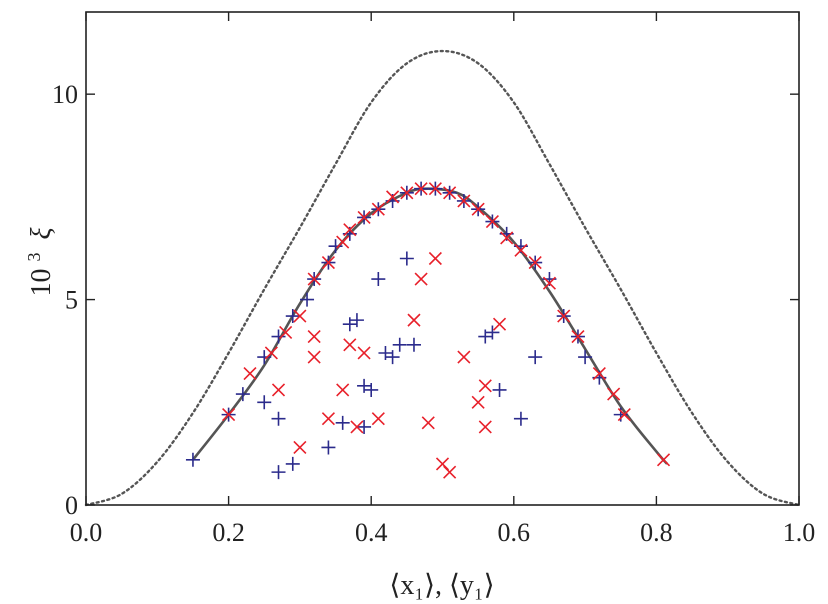 The image size is (828, 604). Describe the element at coordinates (71, 300) in the screenshot. I see `y-tick-label: 5` at that location.